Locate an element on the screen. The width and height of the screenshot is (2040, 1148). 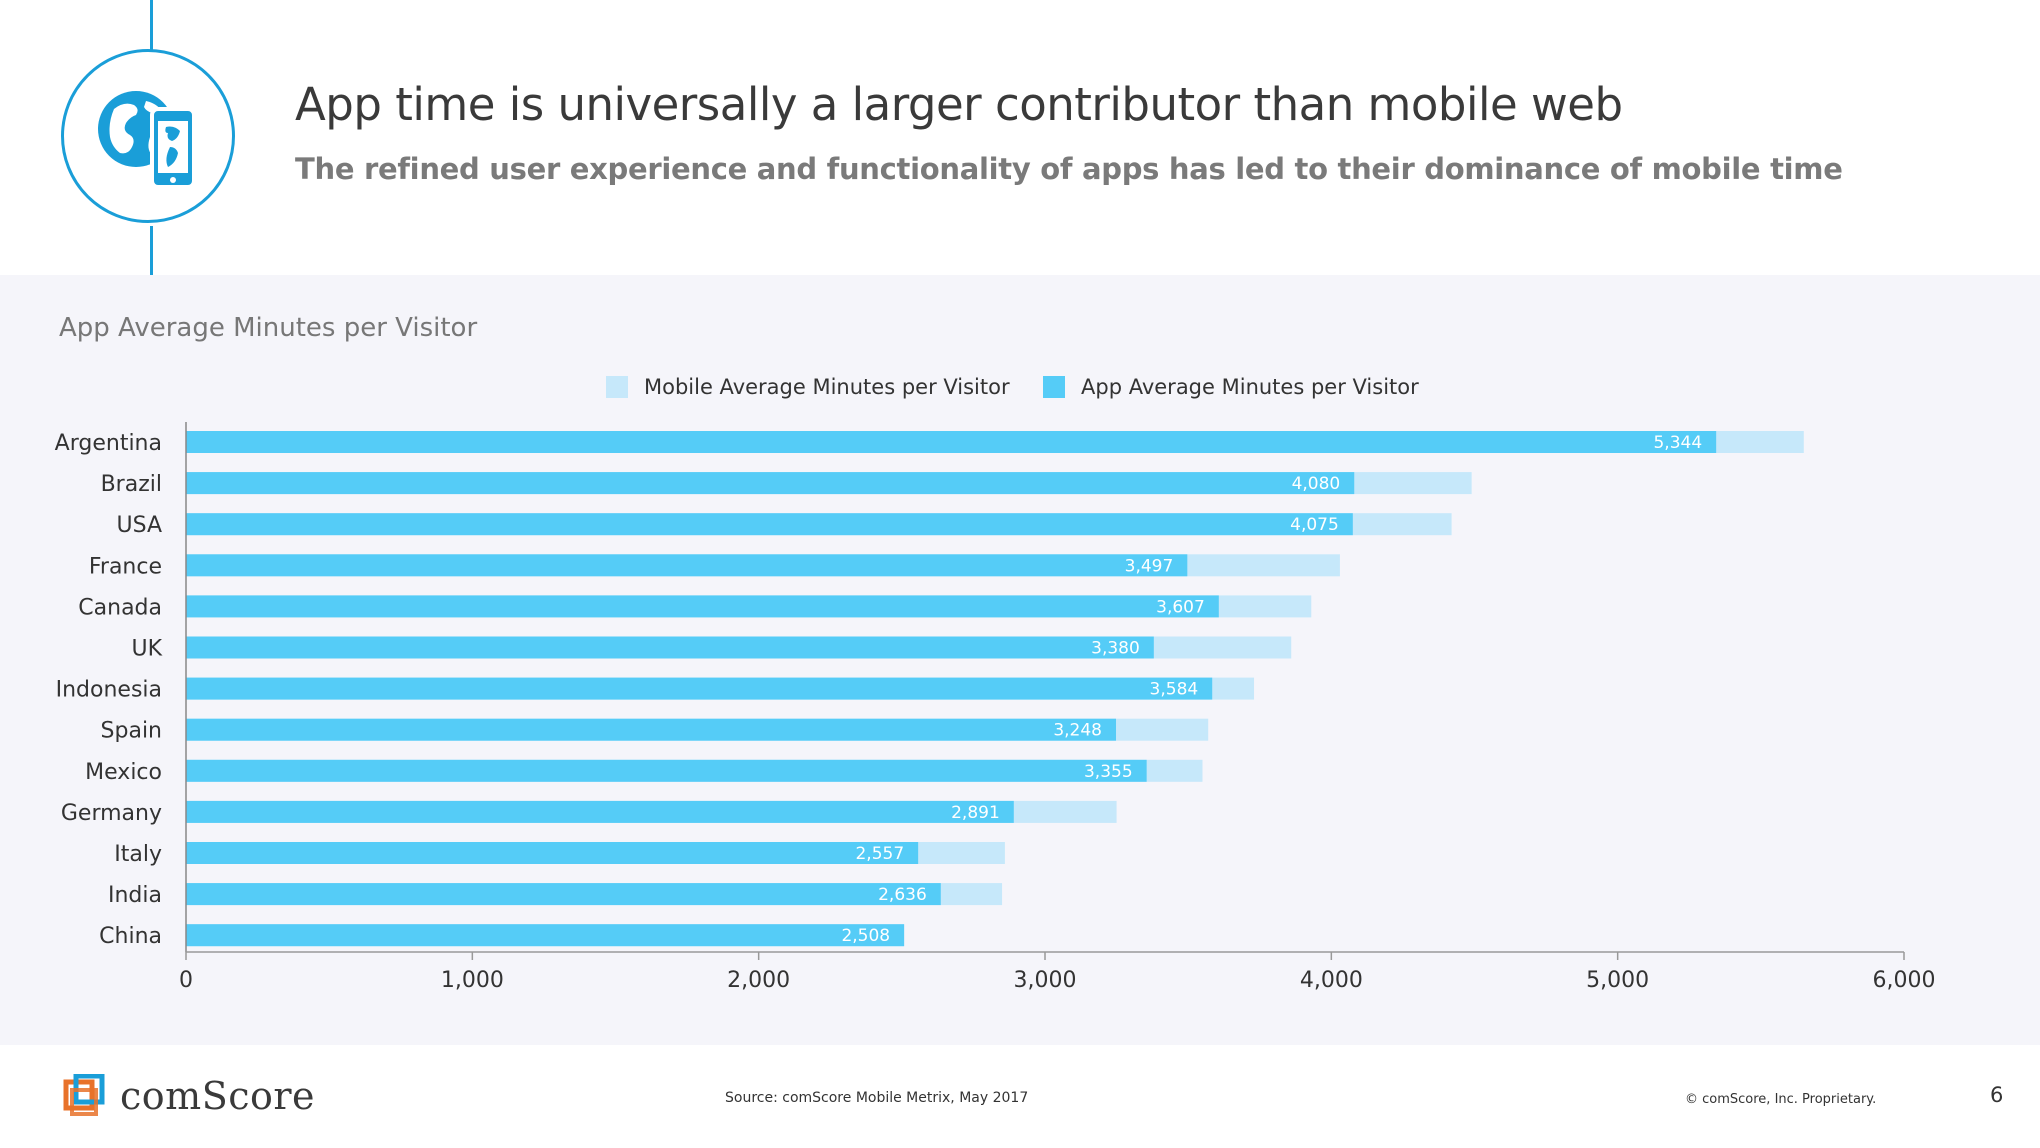
data-label: 3,248 is located at coordinates (1077, 731).